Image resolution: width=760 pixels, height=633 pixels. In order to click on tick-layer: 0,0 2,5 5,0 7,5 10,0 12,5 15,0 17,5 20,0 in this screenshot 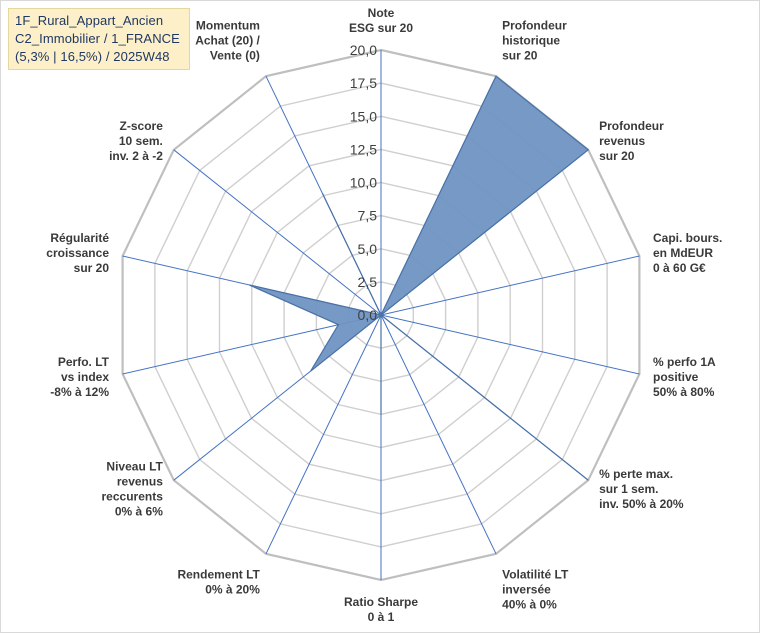, I will do `click(363, 182)`.